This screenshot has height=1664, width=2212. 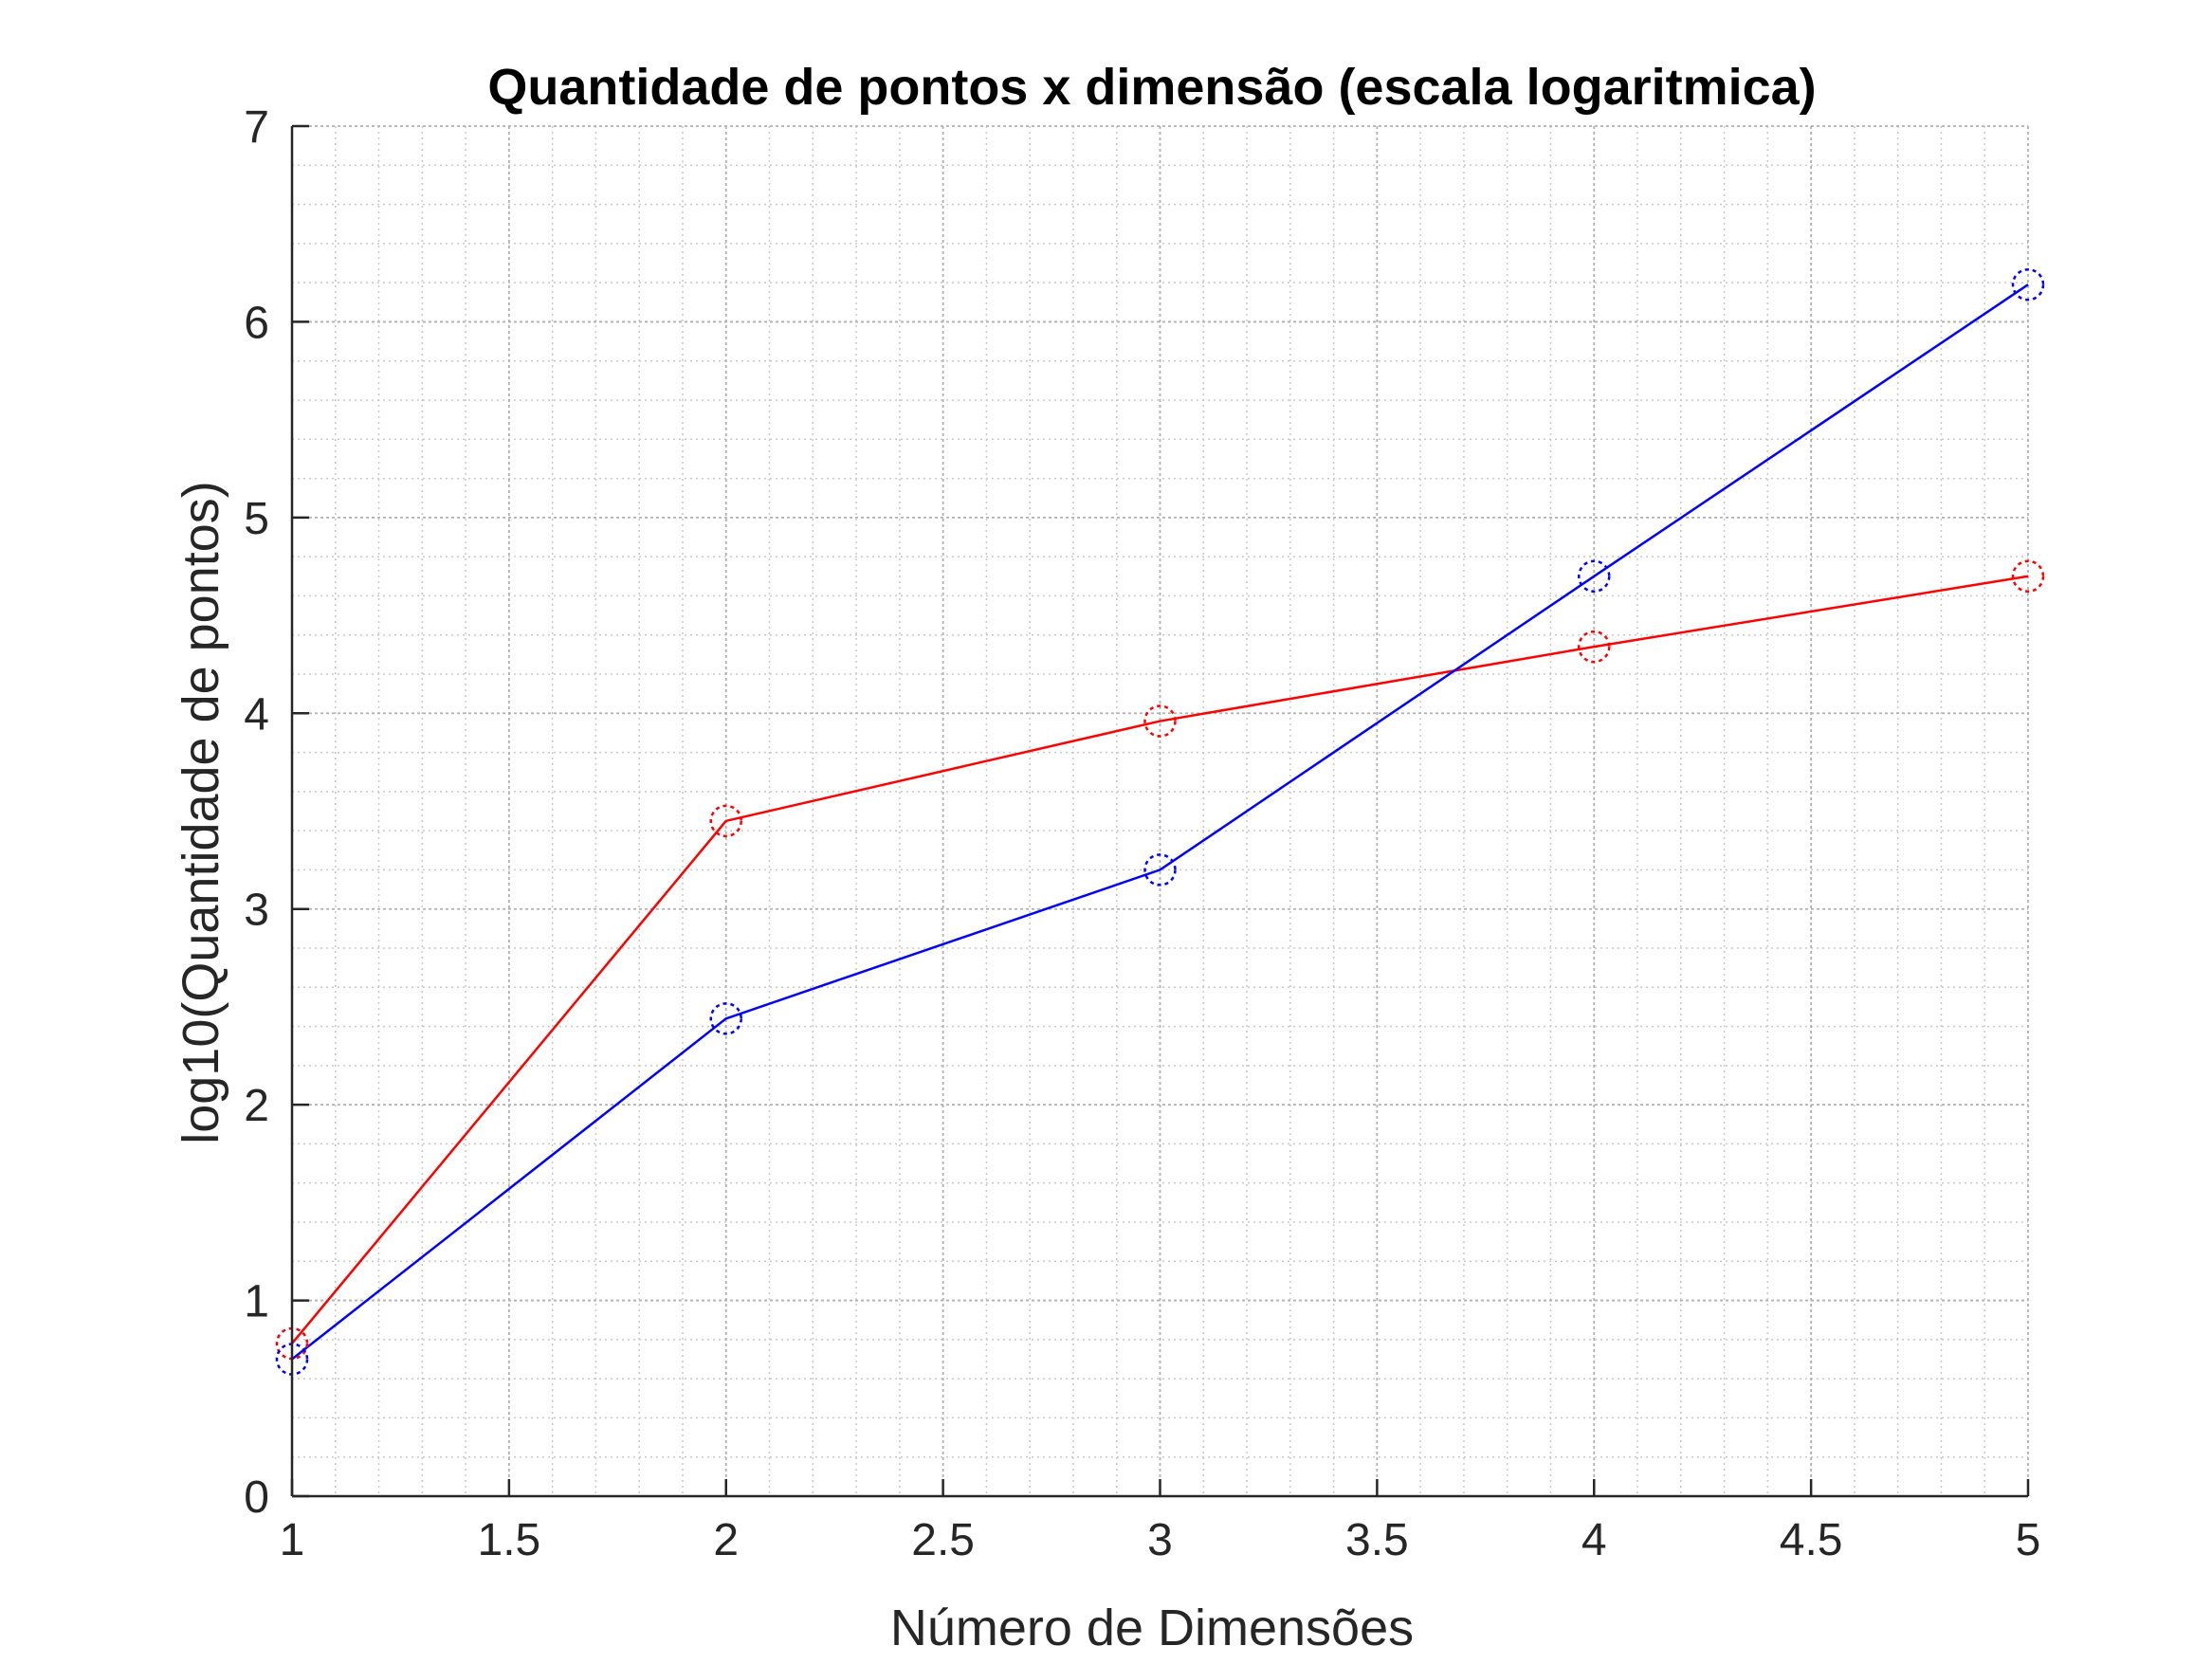 I want to click on y-axis-label: log10(Quantidade de pontos), so click(x=201, y=812).